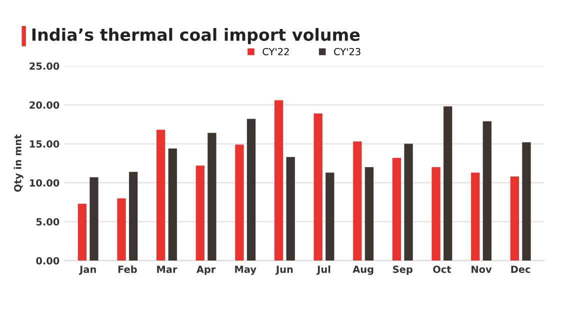 This screenshot has height=314, width=561. What do you see at coordinates (45, 183) in the screenshot?
I see `y-tick-label: 10.00` at bounding box center [45, 183].